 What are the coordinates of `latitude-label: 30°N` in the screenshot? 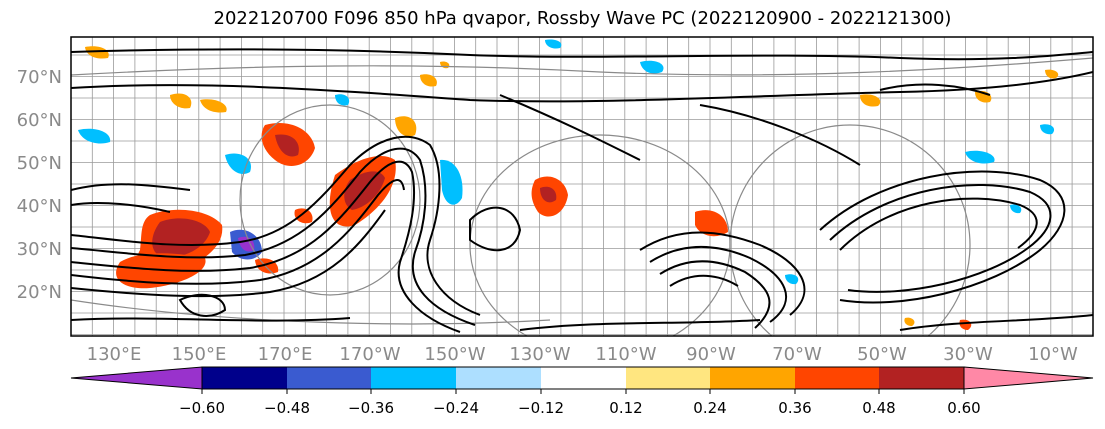 It's located at (39, 249).